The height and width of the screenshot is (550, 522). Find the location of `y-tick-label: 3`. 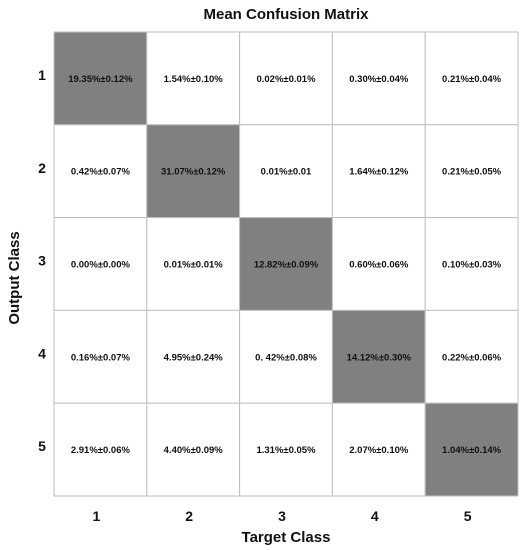

y-tick-label: 3 is located at coordinates (42, 261).